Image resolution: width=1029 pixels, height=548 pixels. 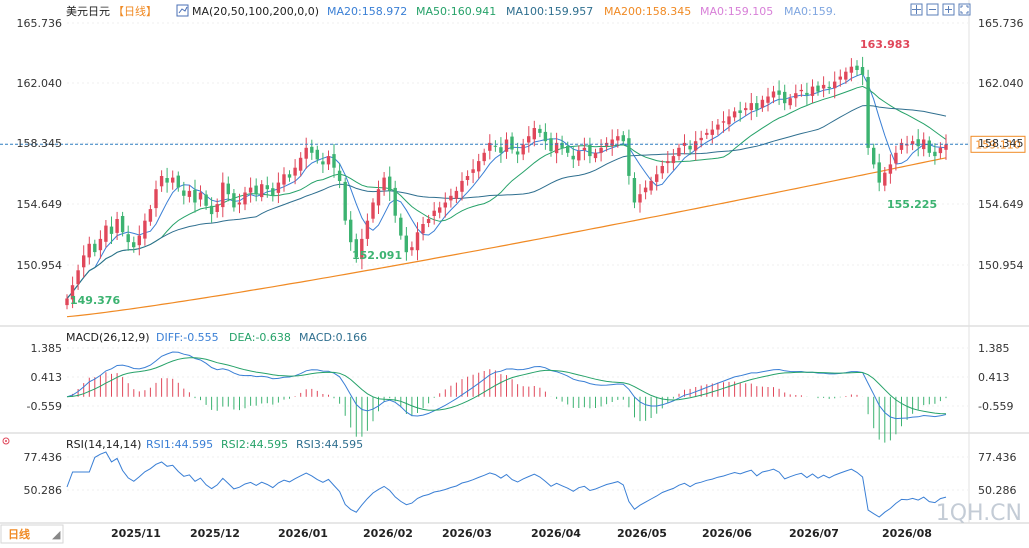 I want to click on date-label: 2026/06, so click(x=727, y=533).